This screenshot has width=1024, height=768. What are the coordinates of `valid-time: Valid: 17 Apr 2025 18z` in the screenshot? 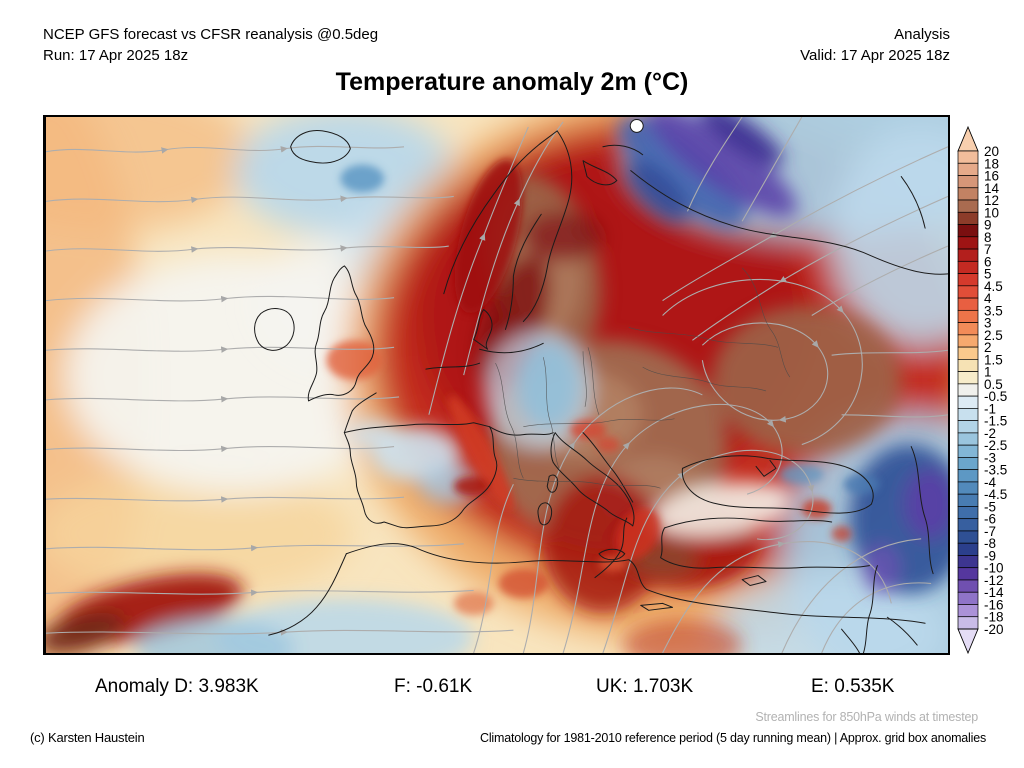 It's located at (875, 55).